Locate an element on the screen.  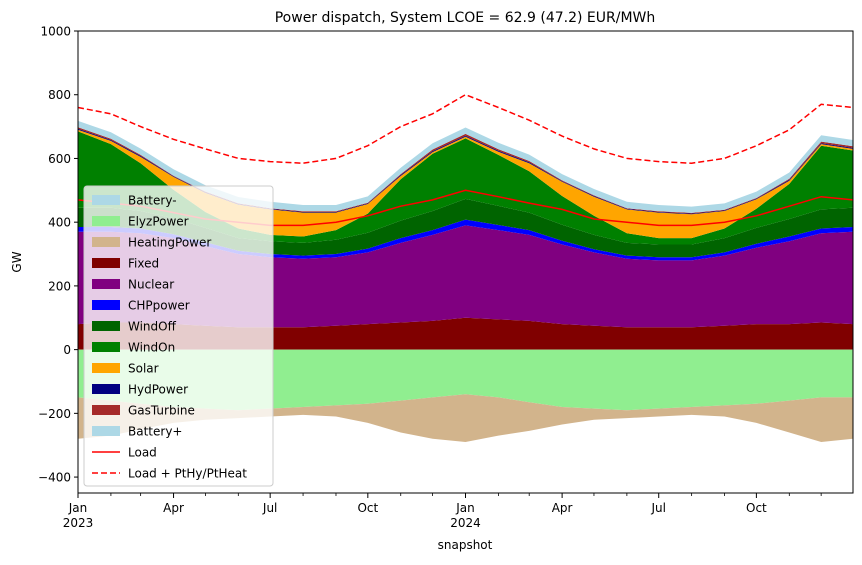
legend-label-battery: Battery+ is located at coordinates (155, 432).